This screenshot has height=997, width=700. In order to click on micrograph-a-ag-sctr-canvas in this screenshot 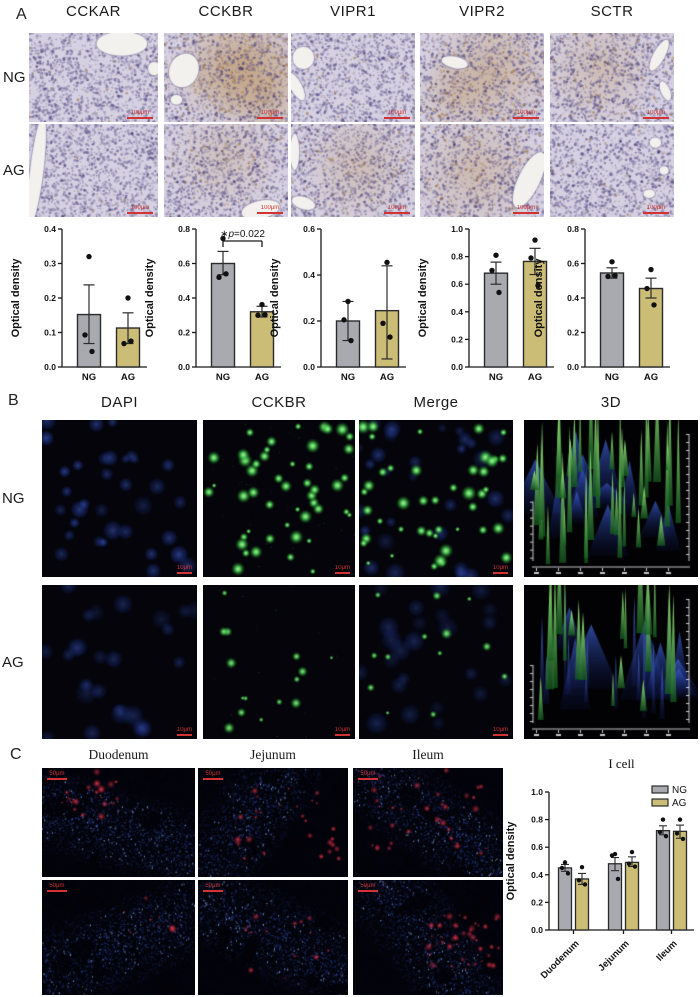, I will do `click(612, 170)`.